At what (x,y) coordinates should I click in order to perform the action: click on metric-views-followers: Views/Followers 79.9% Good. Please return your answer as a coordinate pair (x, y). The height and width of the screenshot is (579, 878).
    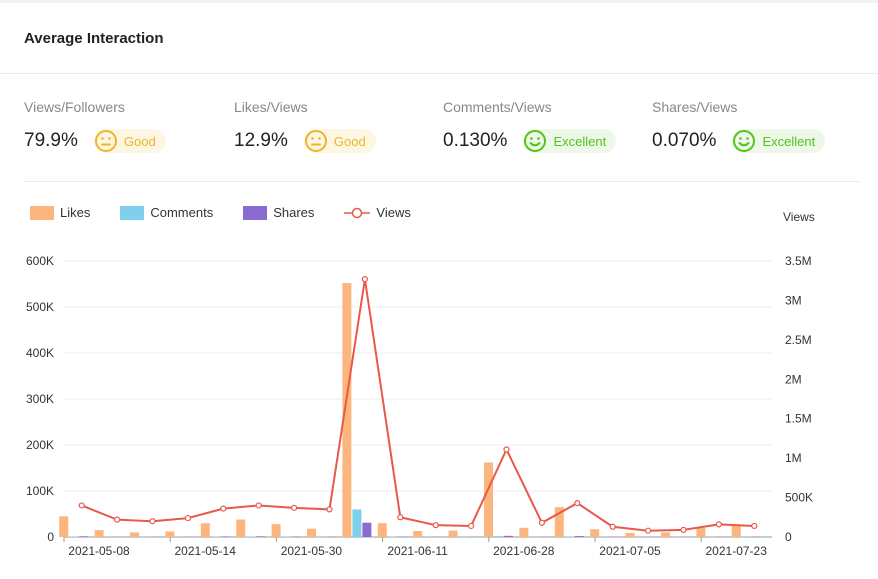
    Looking at the image, I should click on (95, 126).